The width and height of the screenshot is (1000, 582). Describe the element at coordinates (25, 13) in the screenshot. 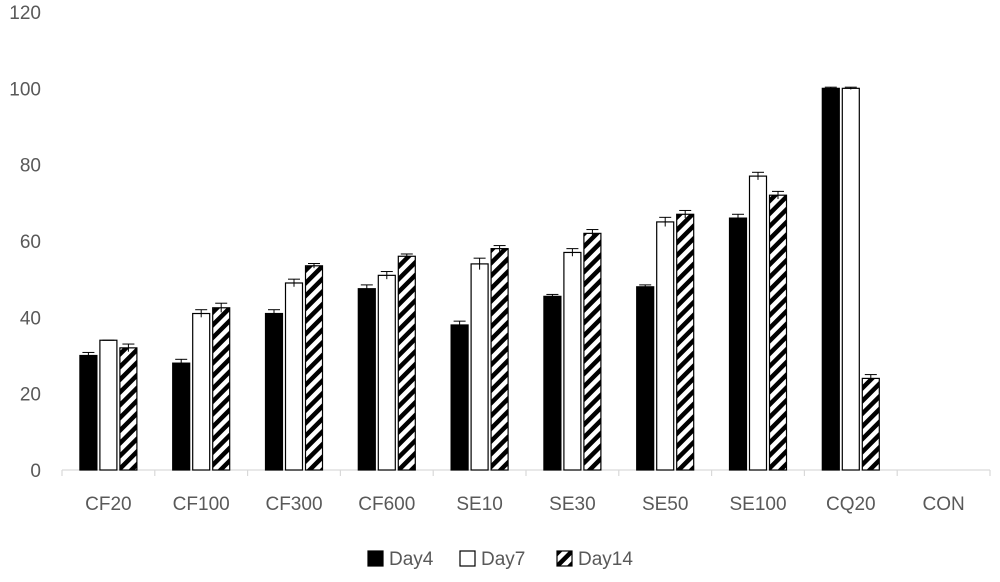

I see `y-tick-label: 120` at that location.